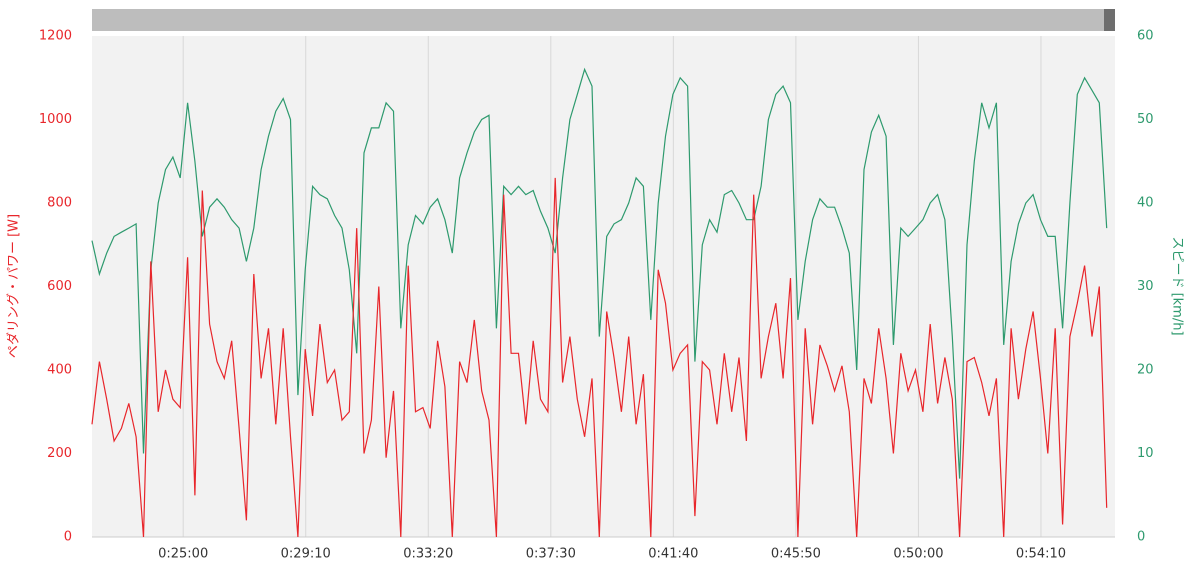 The height and width of the screenshot is (581, 1195). Describe the element at coordinates (183, 554) in the screenshot. I see `x-tick-label: 0:25:00` at that location.